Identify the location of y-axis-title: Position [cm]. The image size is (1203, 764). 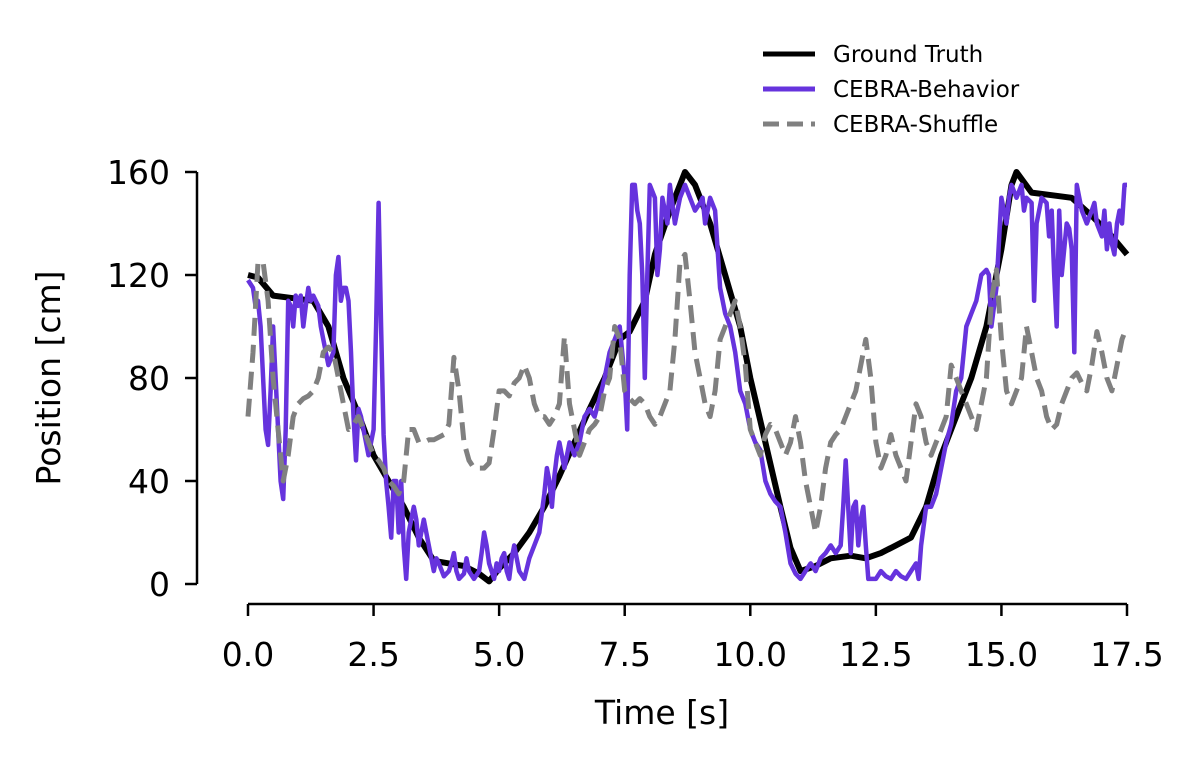
(48, 377).